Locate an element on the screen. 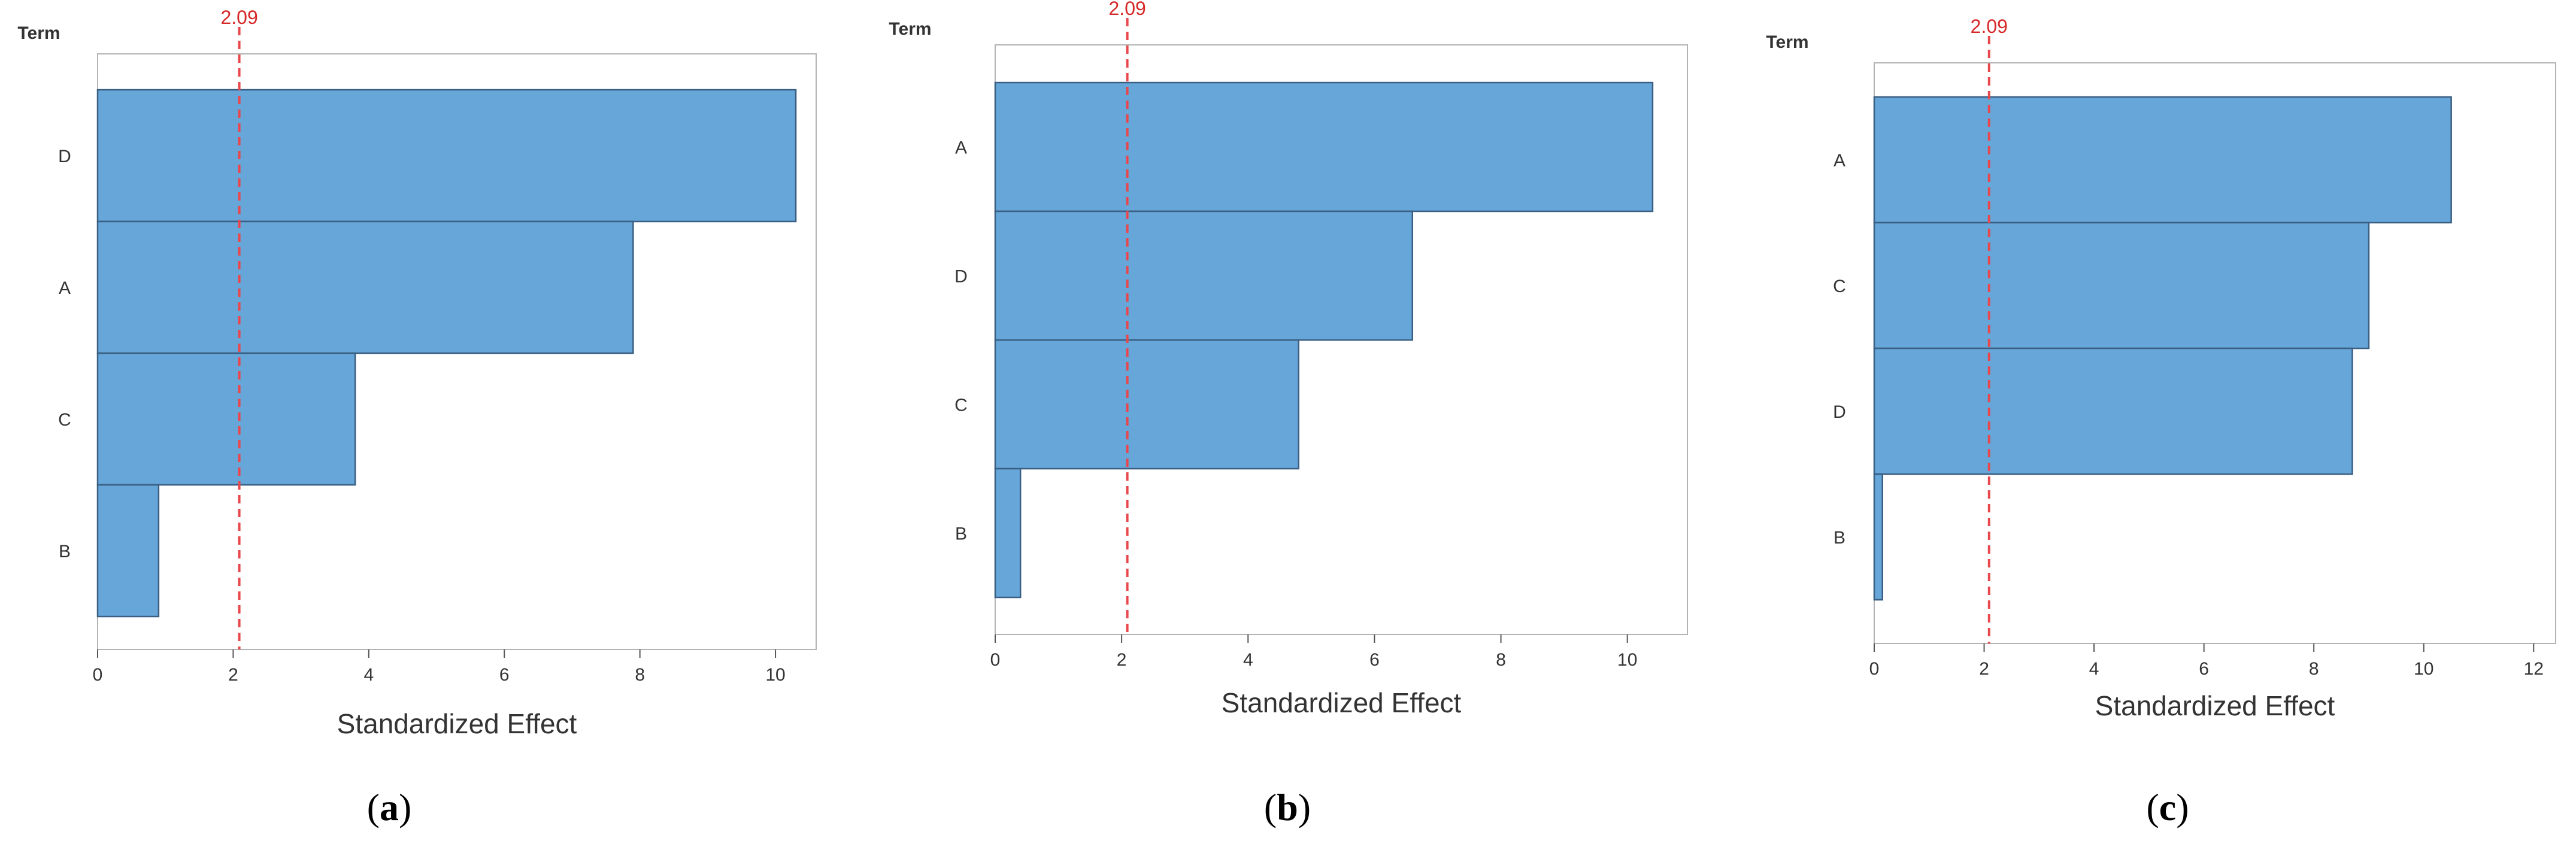 This screenshot has width=2576, height=850. panel-caption: (a) is located at coordinates (389, 807).